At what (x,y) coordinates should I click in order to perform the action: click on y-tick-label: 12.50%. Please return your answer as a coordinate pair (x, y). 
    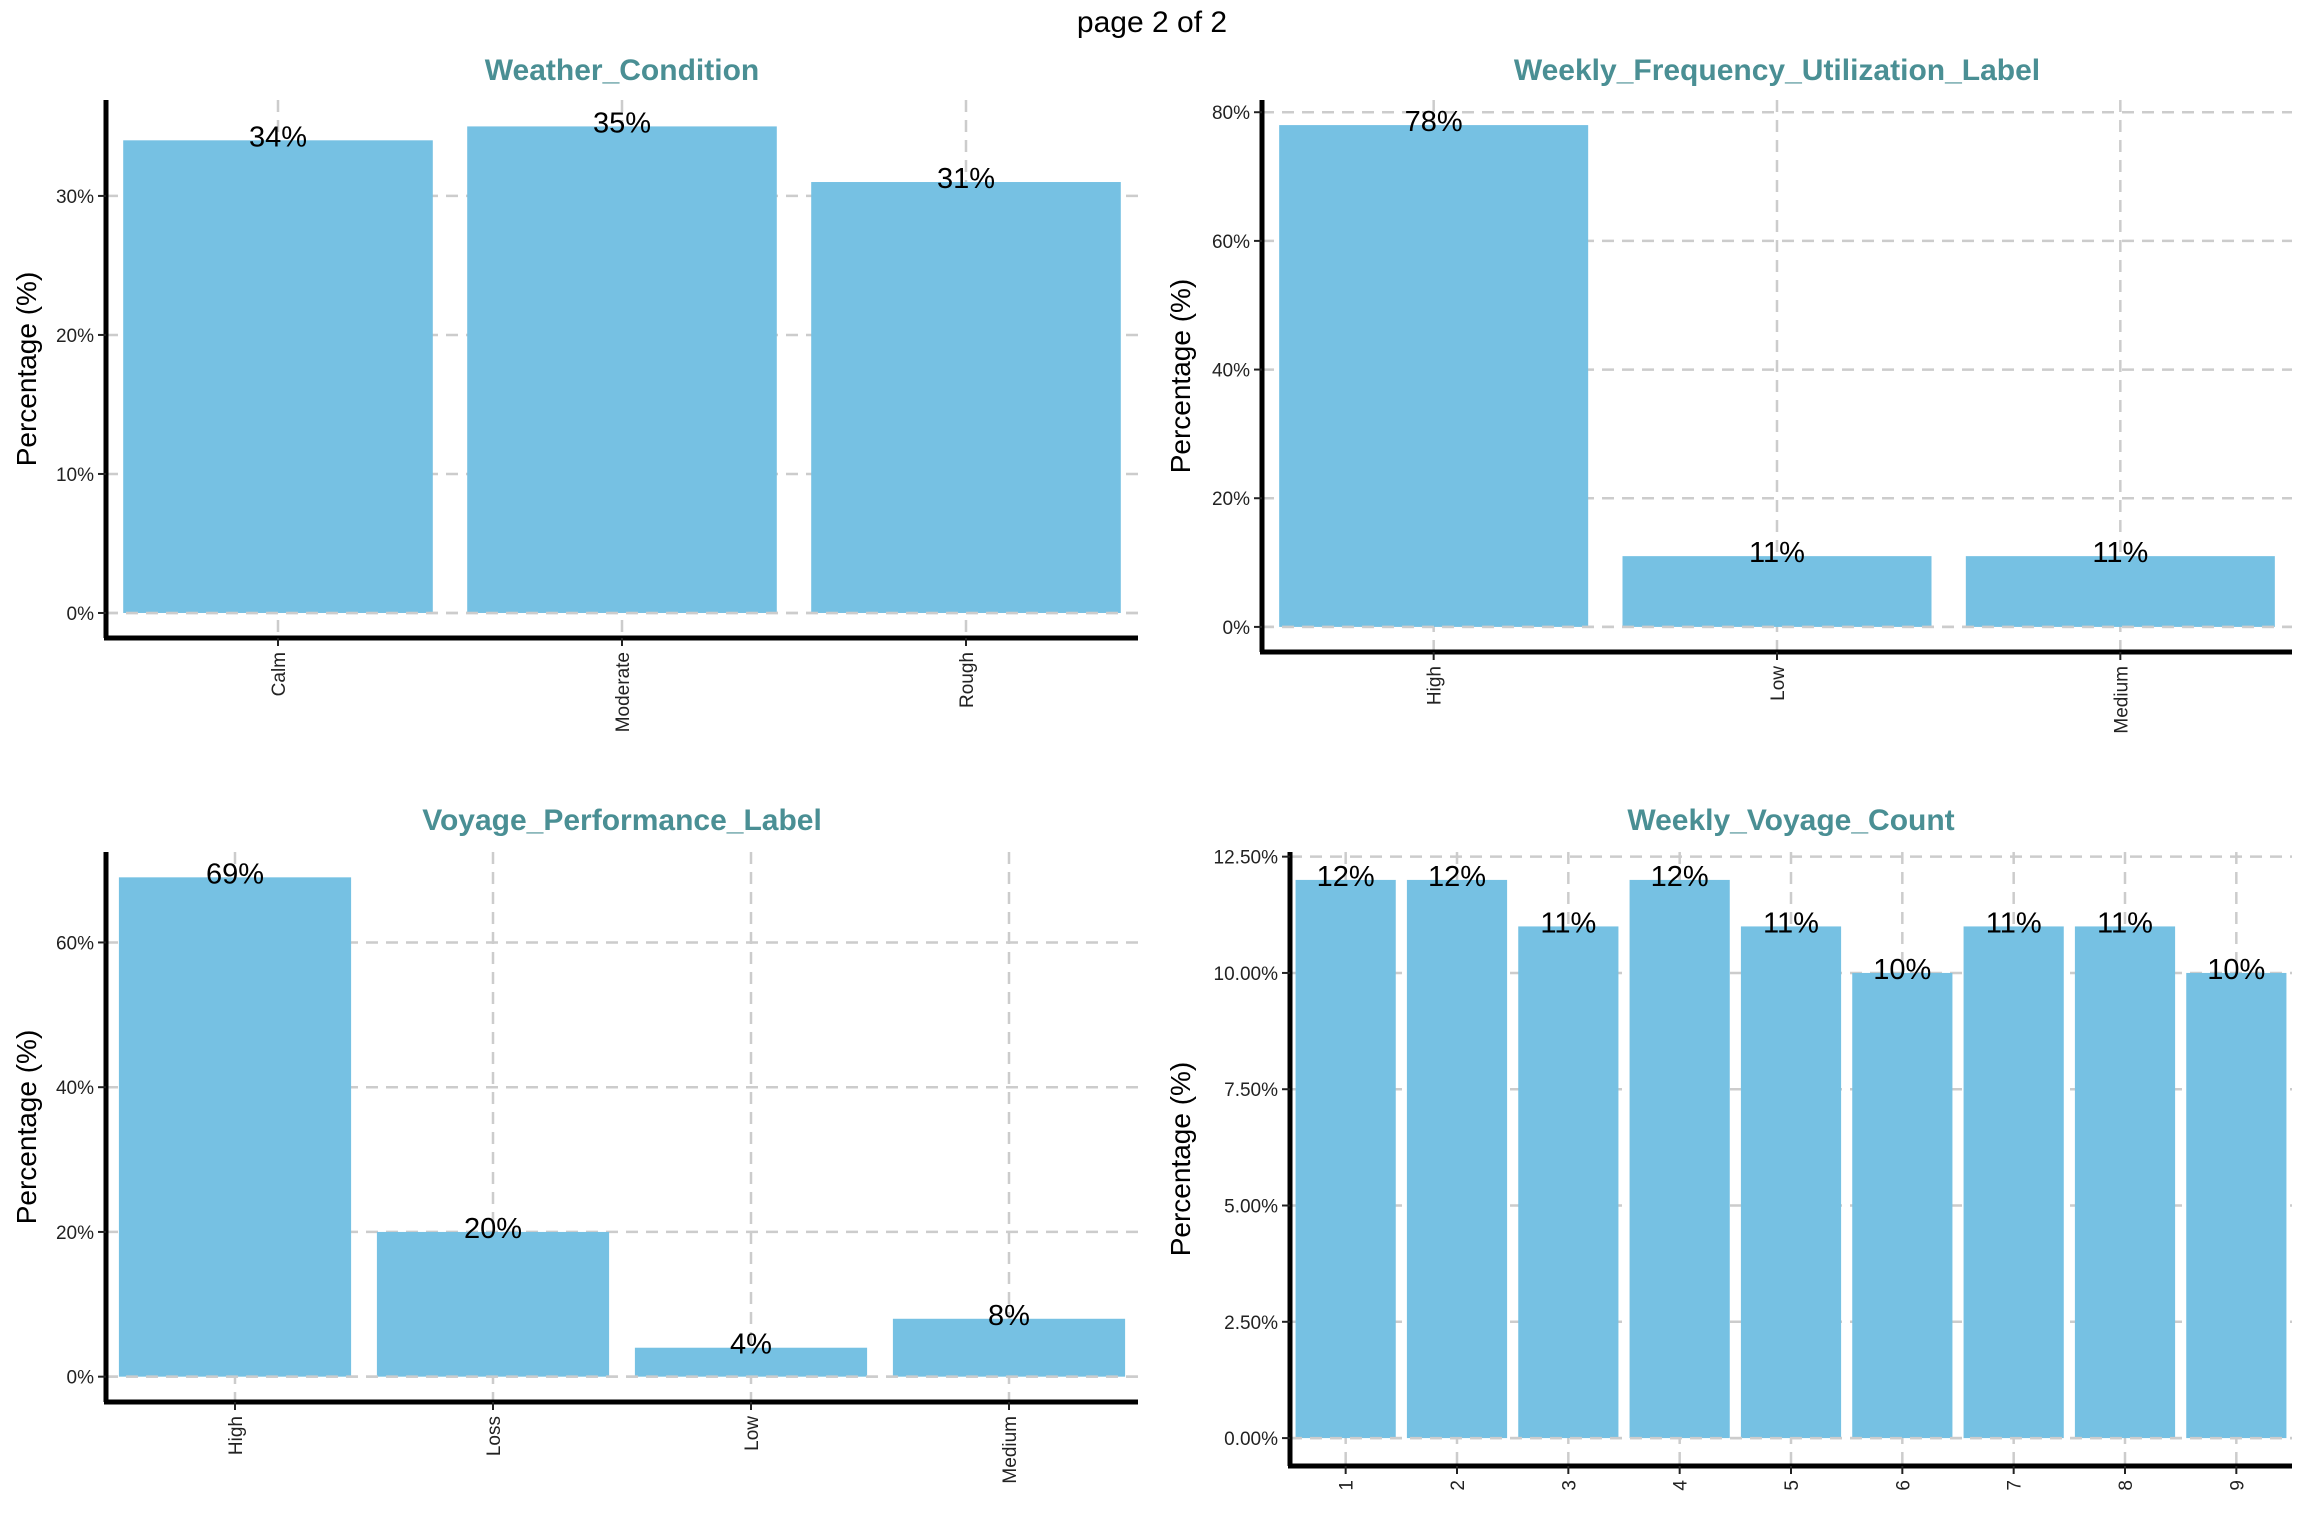
    Looking at the image, I should click on (1246, 858).